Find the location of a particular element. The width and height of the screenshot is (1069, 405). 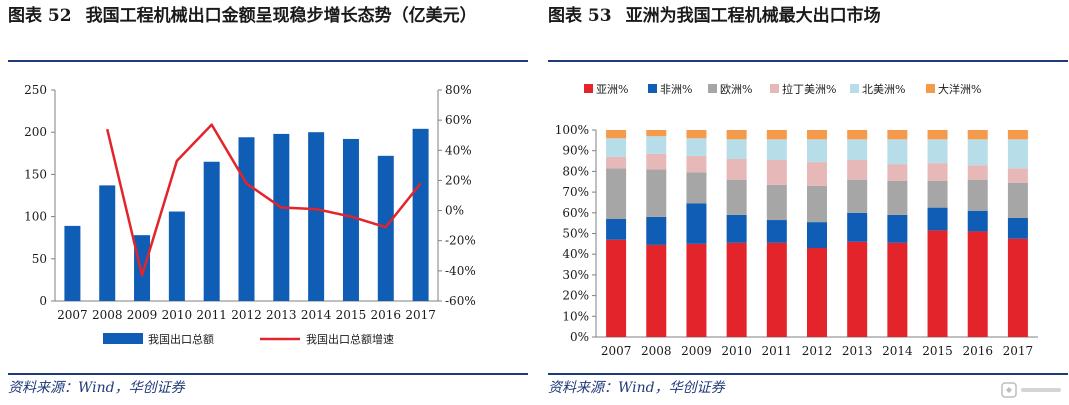

legend-label: 非洲% is located at coordinates (676, 89).